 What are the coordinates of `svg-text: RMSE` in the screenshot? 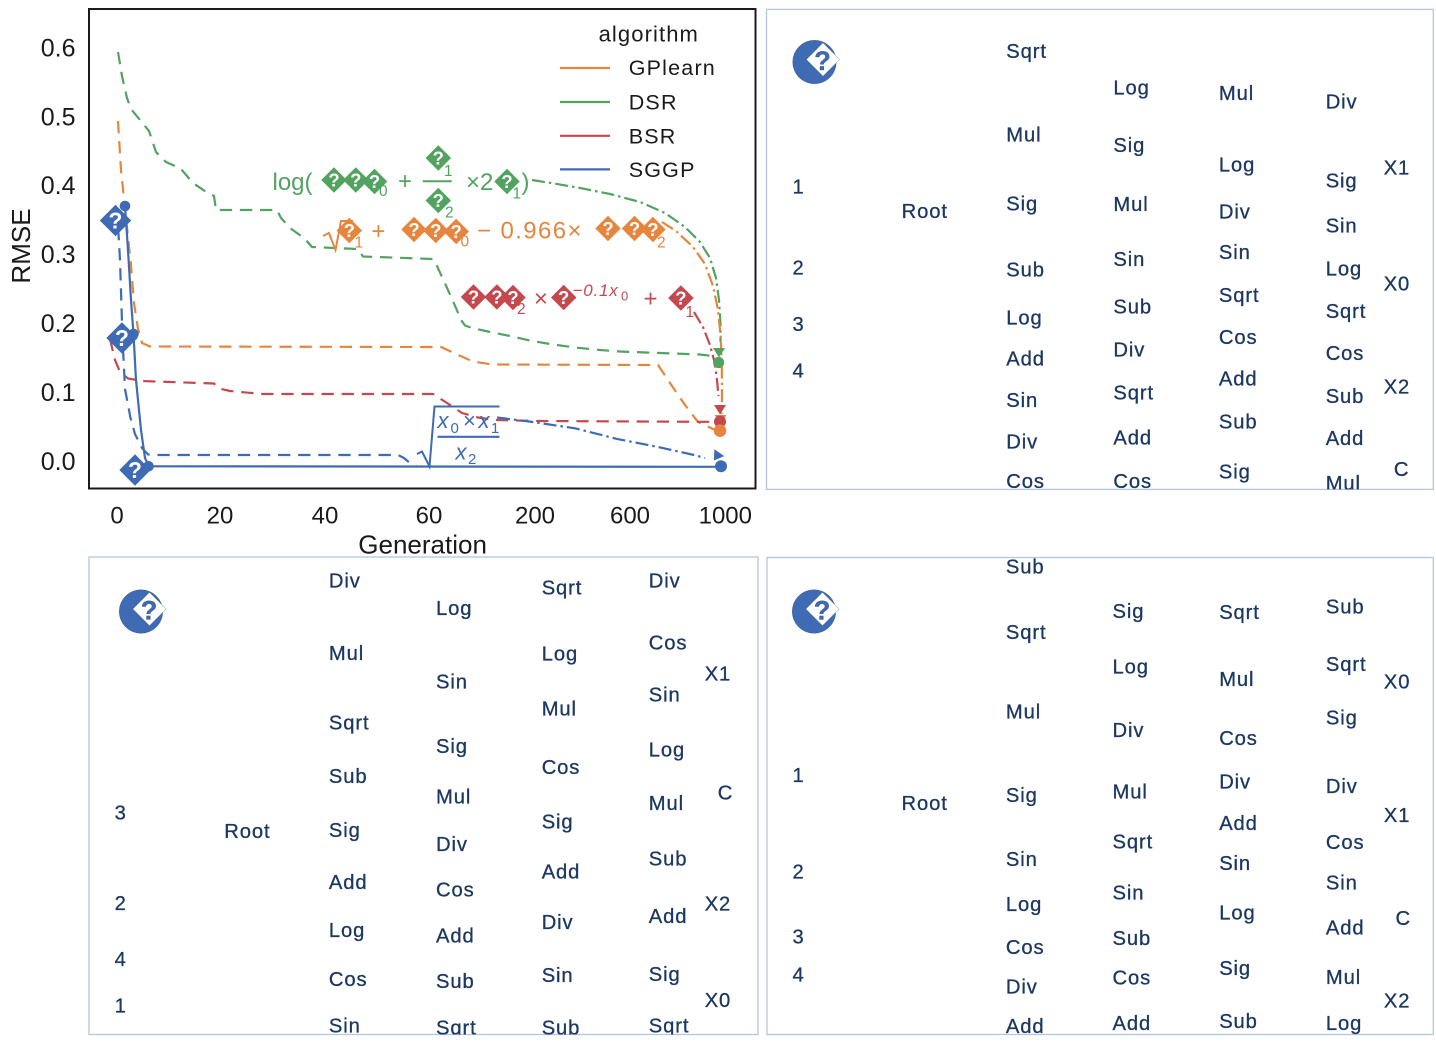 It's located at (21, 245).